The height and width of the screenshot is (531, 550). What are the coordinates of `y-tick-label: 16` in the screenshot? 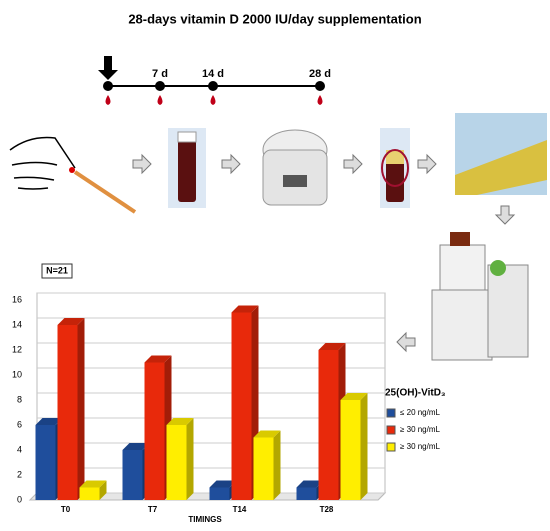 It's located at (17, 299).